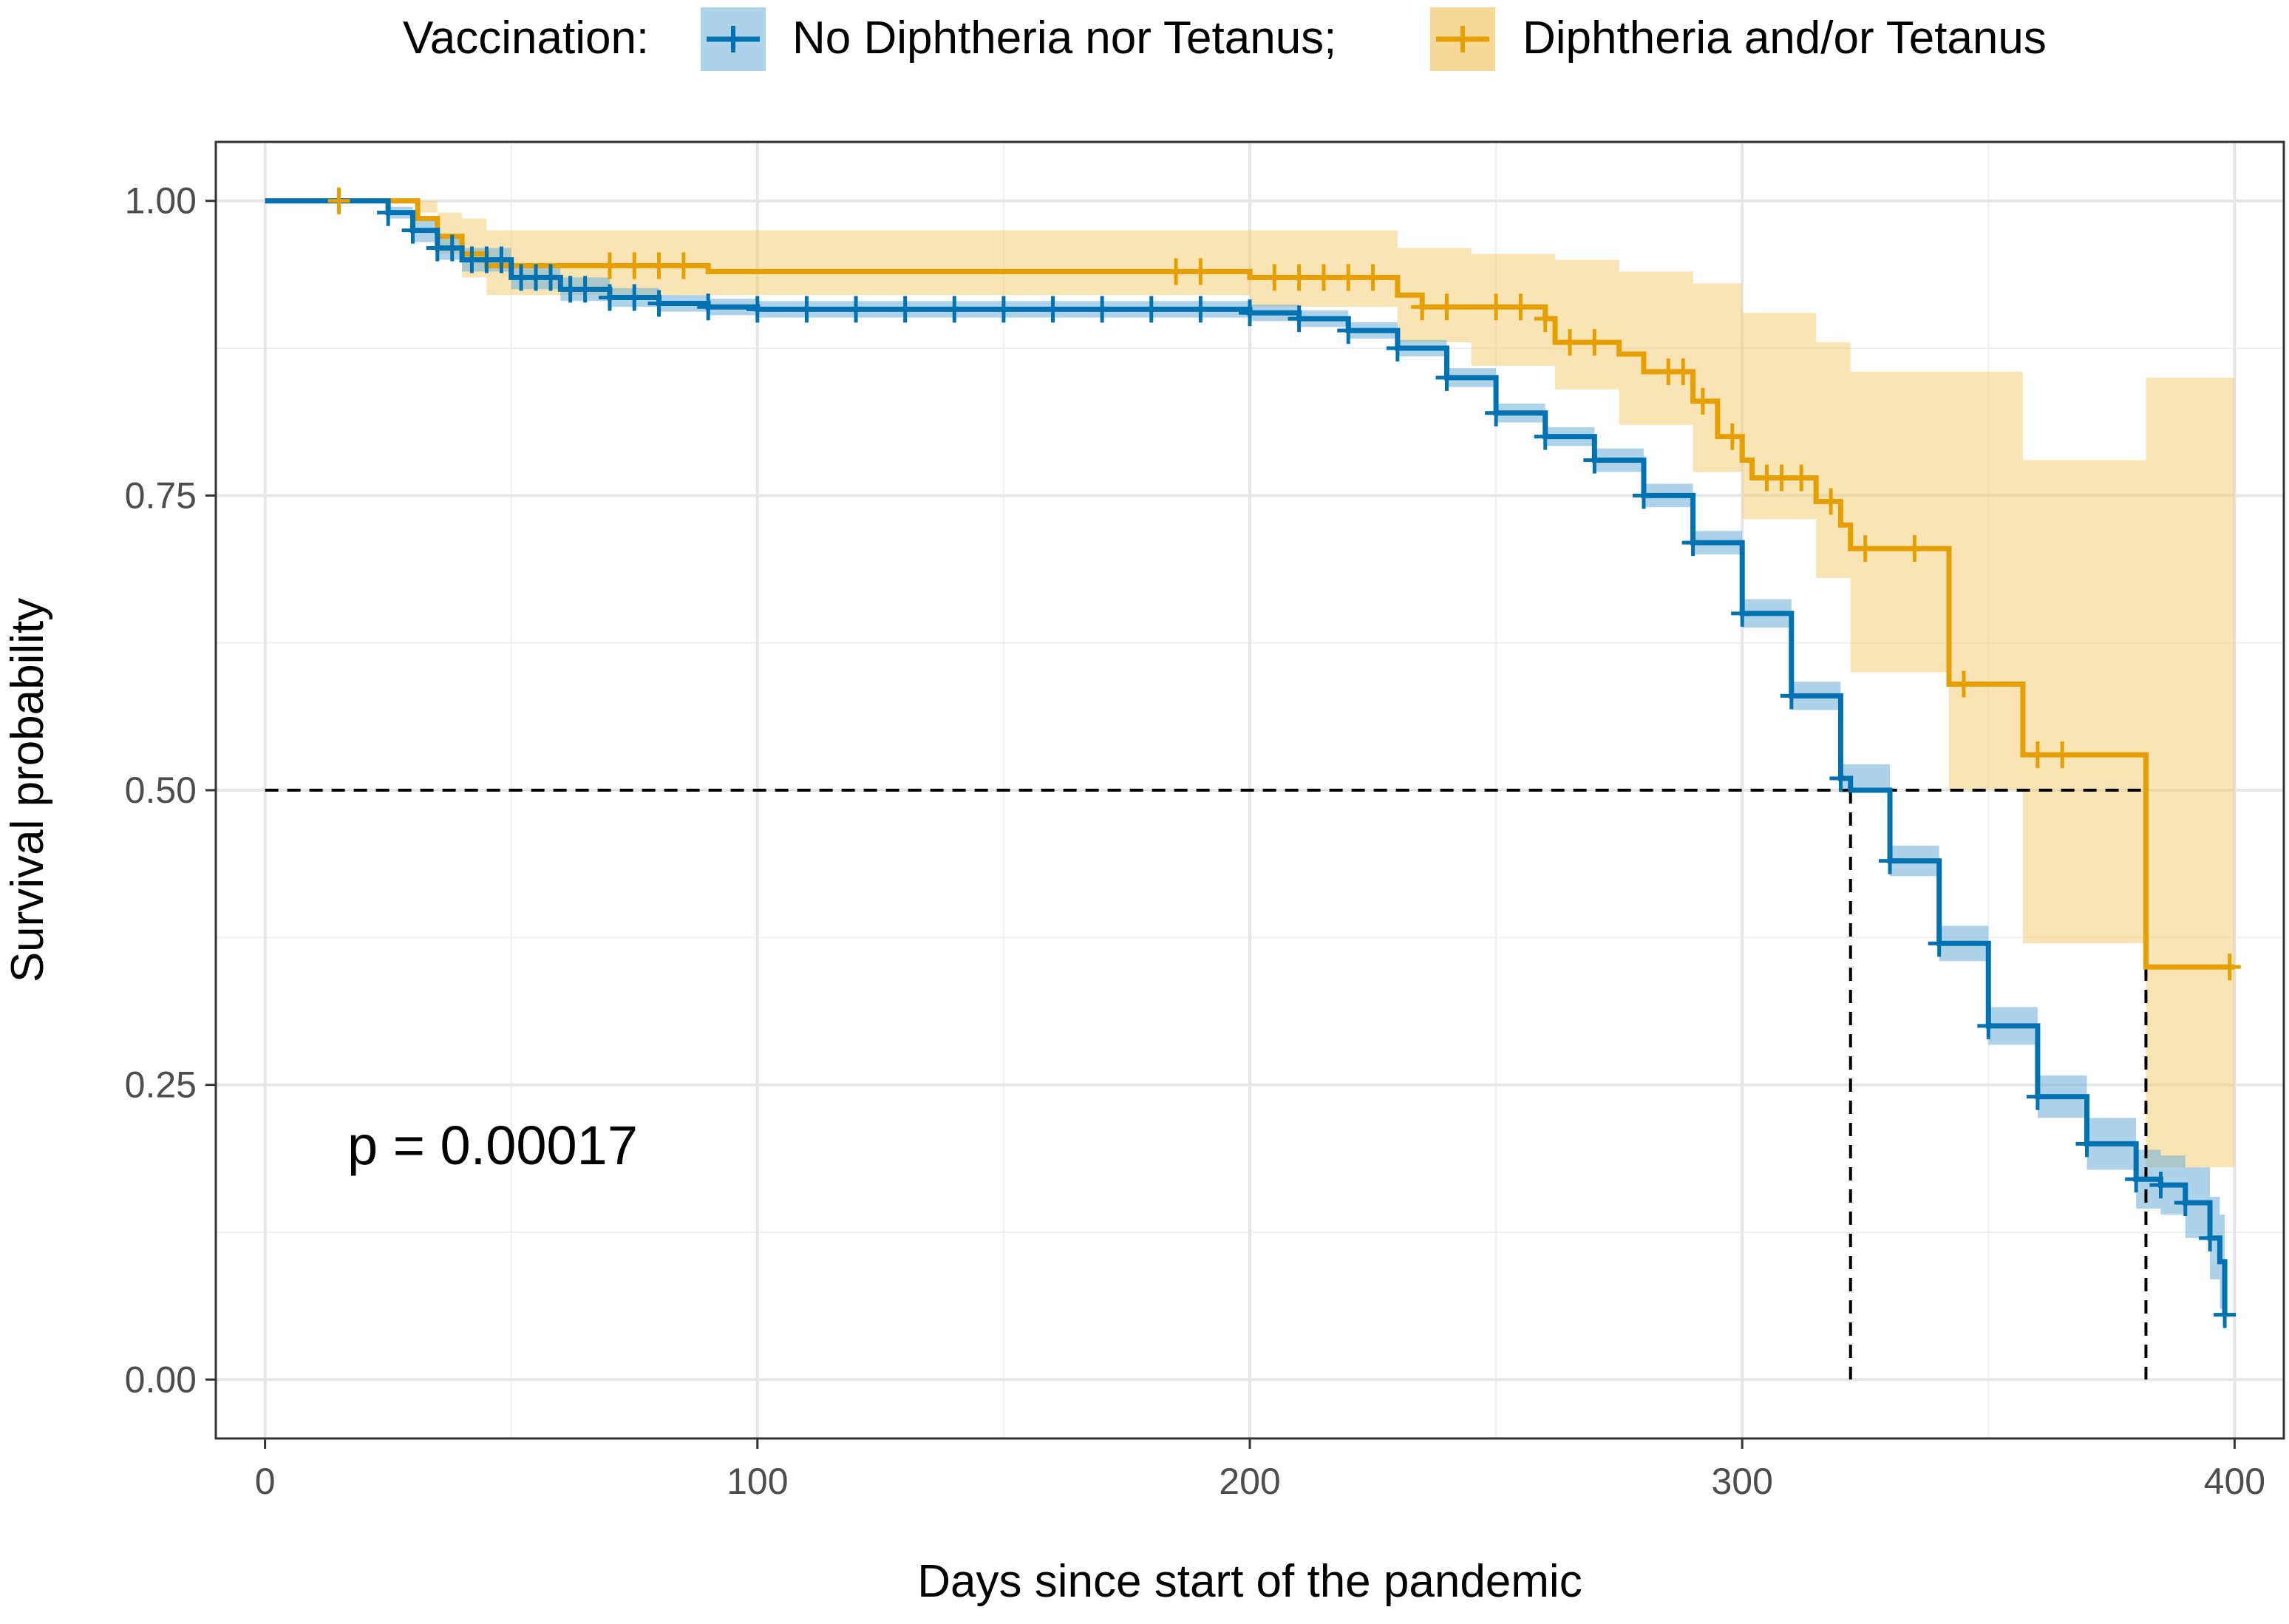 The height and width of the screenshot is (1624, 2289). I want to click on x-axis-label: Days since start of the pandemic, so click(1249, 1581).